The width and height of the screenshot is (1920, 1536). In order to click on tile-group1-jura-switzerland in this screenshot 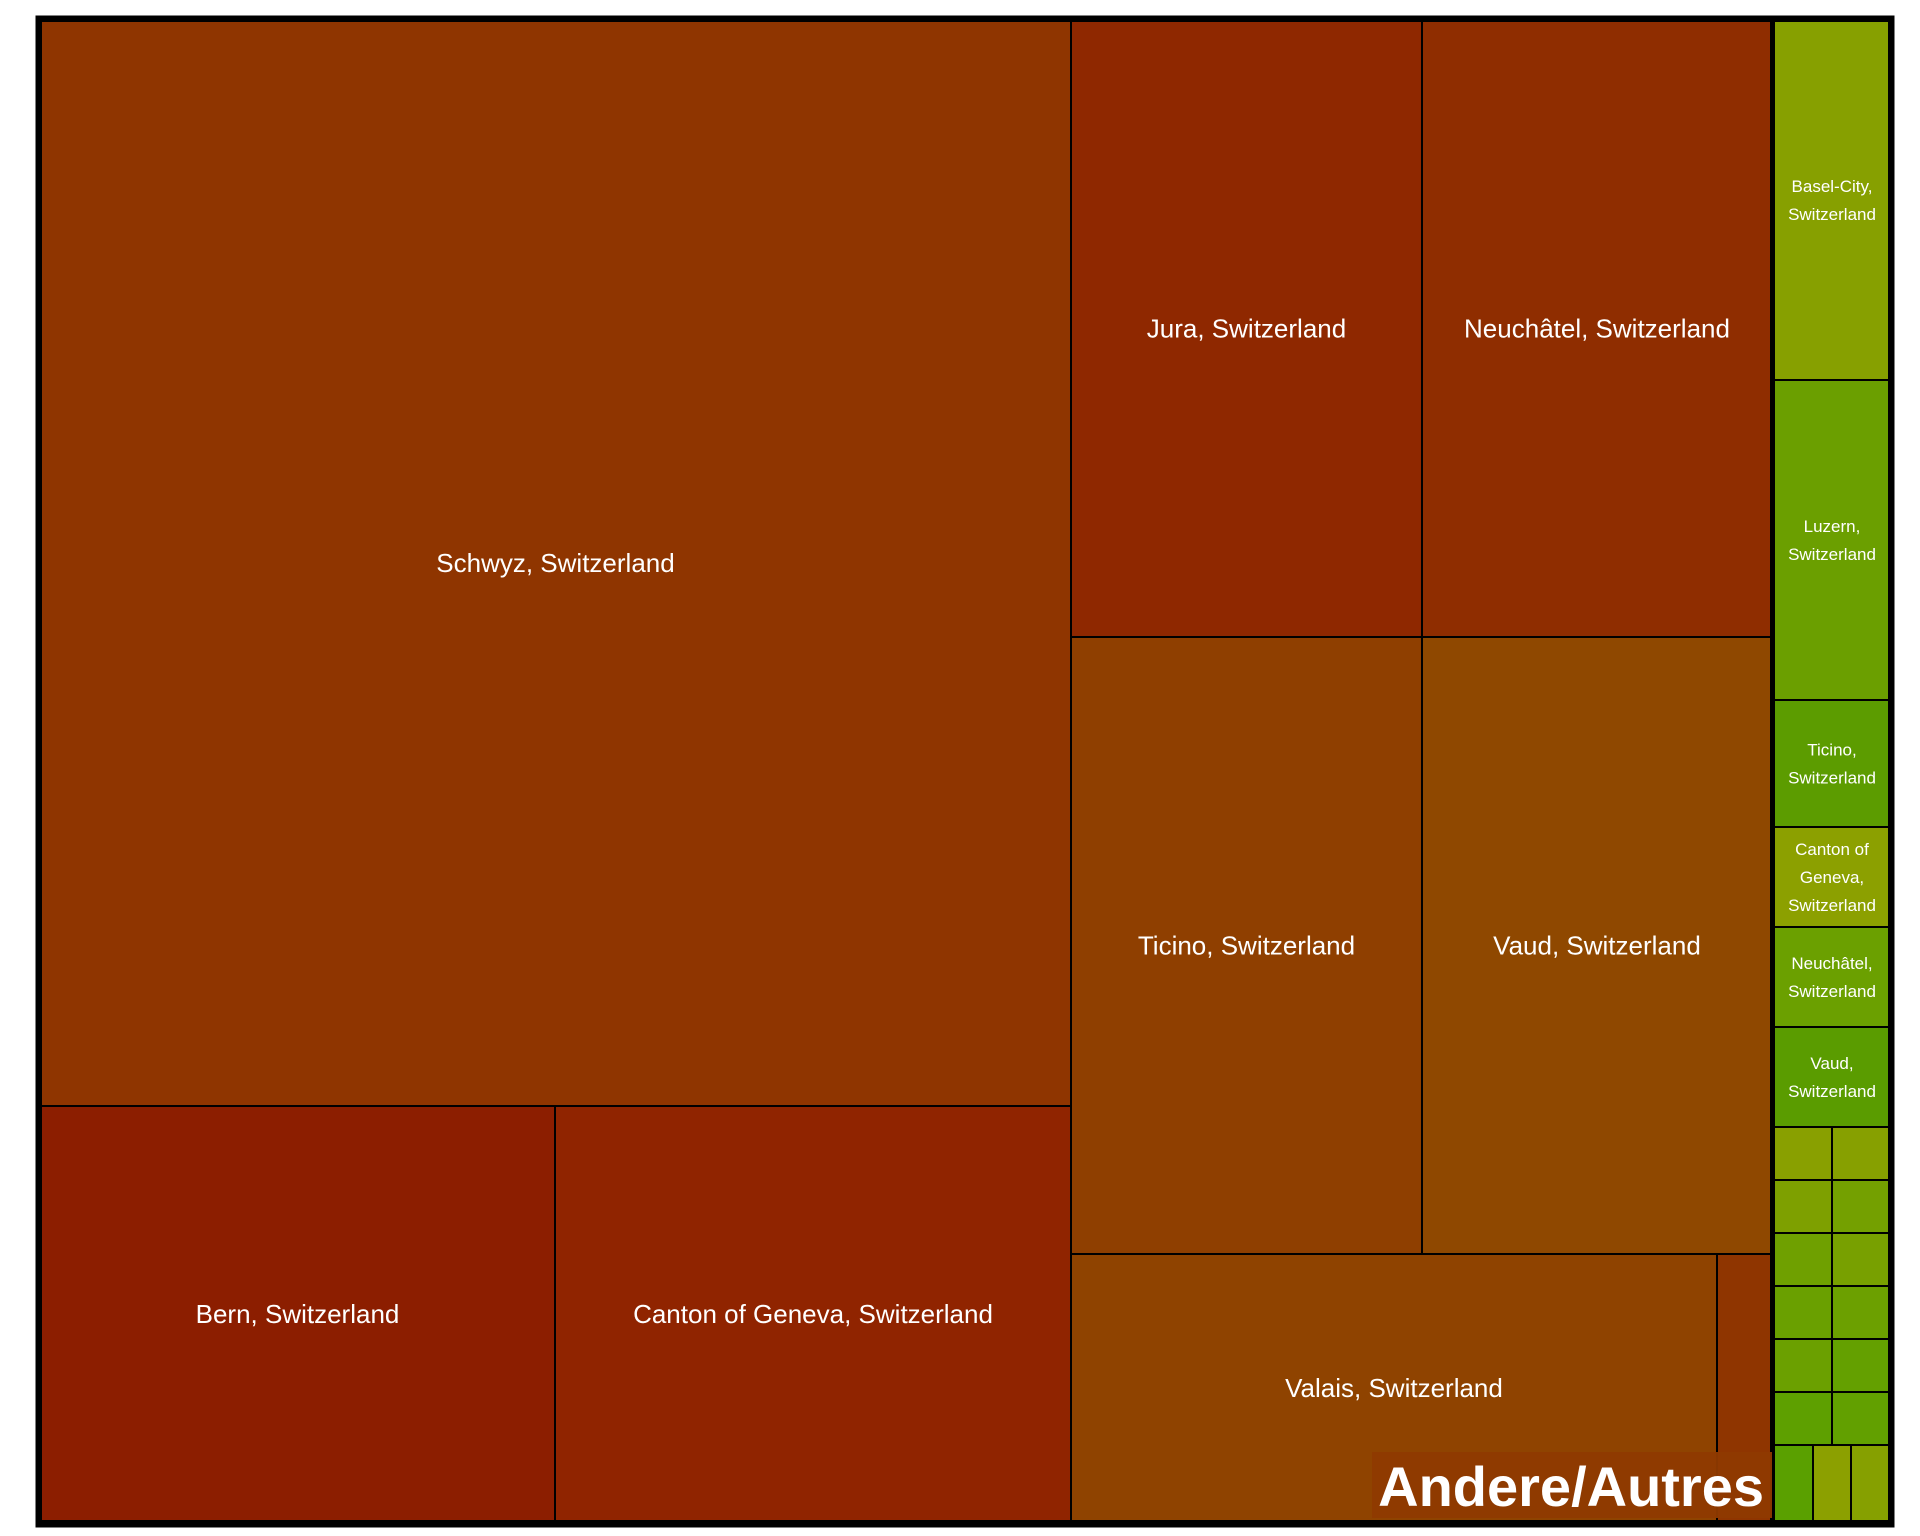, I will do `click(1246, 328)`.